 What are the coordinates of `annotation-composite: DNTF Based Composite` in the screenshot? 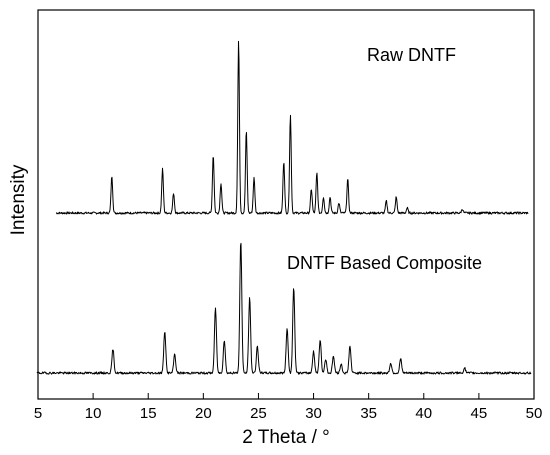 It's located at (384, 263).